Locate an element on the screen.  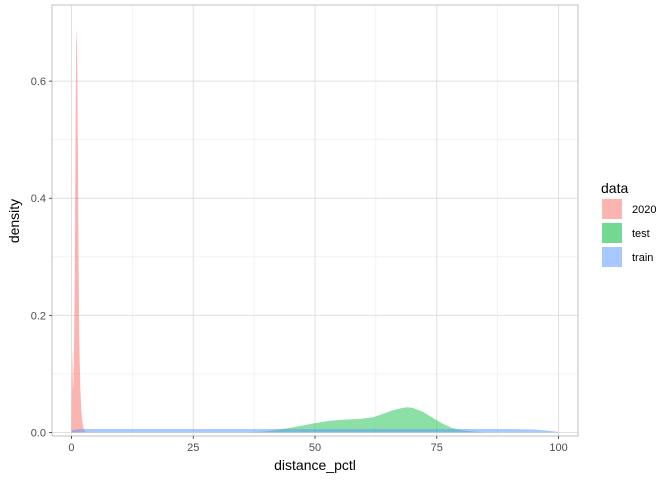
legend-key-test is located at coordinates (612, 233).